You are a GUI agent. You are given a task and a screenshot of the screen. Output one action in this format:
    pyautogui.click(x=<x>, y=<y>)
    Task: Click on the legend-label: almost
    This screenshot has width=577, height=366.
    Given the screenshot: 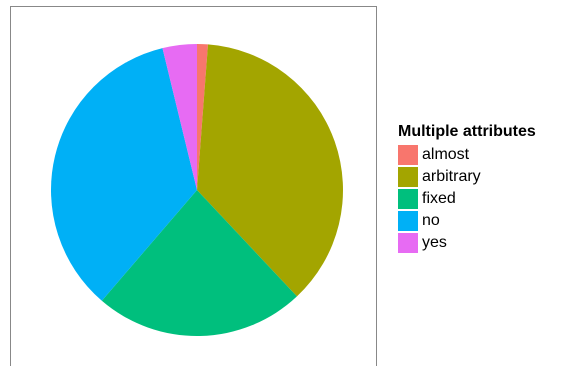 What is the action you would take?
    pyautogui.click(x=446, y=154)
    